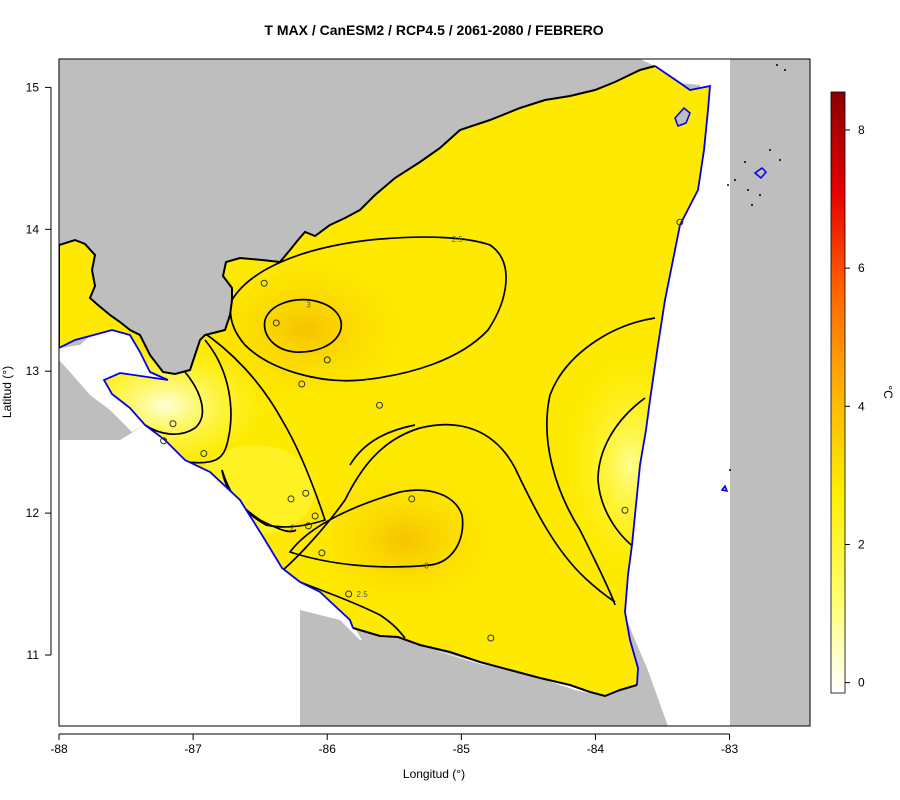 This screenshot has width=900, height=800. I want to click on contour-2_5-w, so click(263, 428).